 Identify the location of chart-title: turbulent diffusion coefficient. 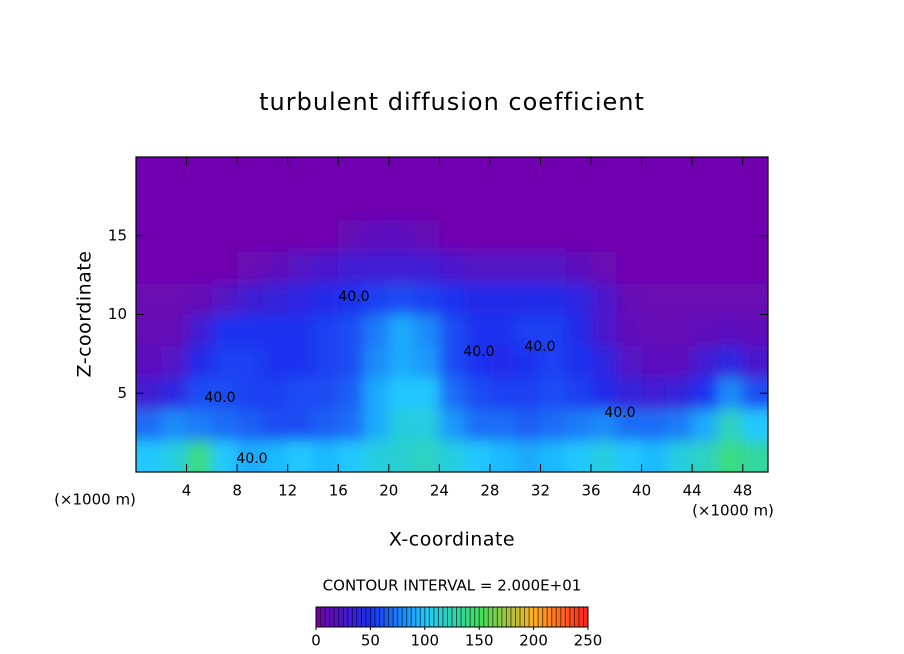
(452, 102).